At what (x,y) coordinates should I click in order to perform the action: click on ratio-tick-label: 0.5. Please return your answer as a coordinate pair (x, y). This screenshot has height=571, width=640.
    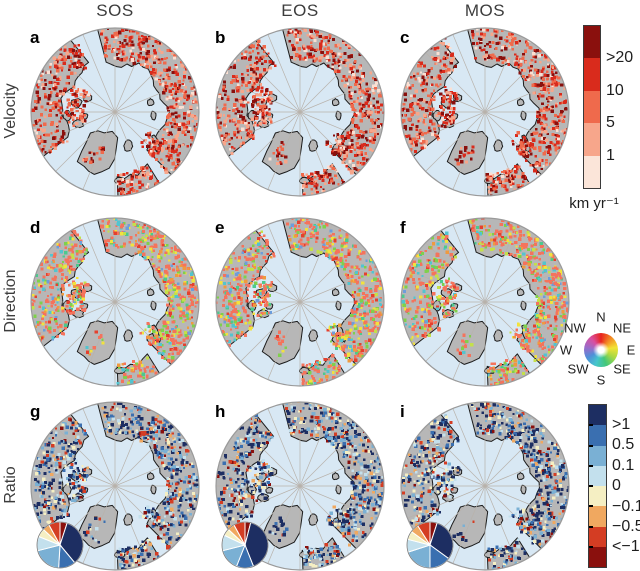
    Looking at the image, I should click on (623, 445).